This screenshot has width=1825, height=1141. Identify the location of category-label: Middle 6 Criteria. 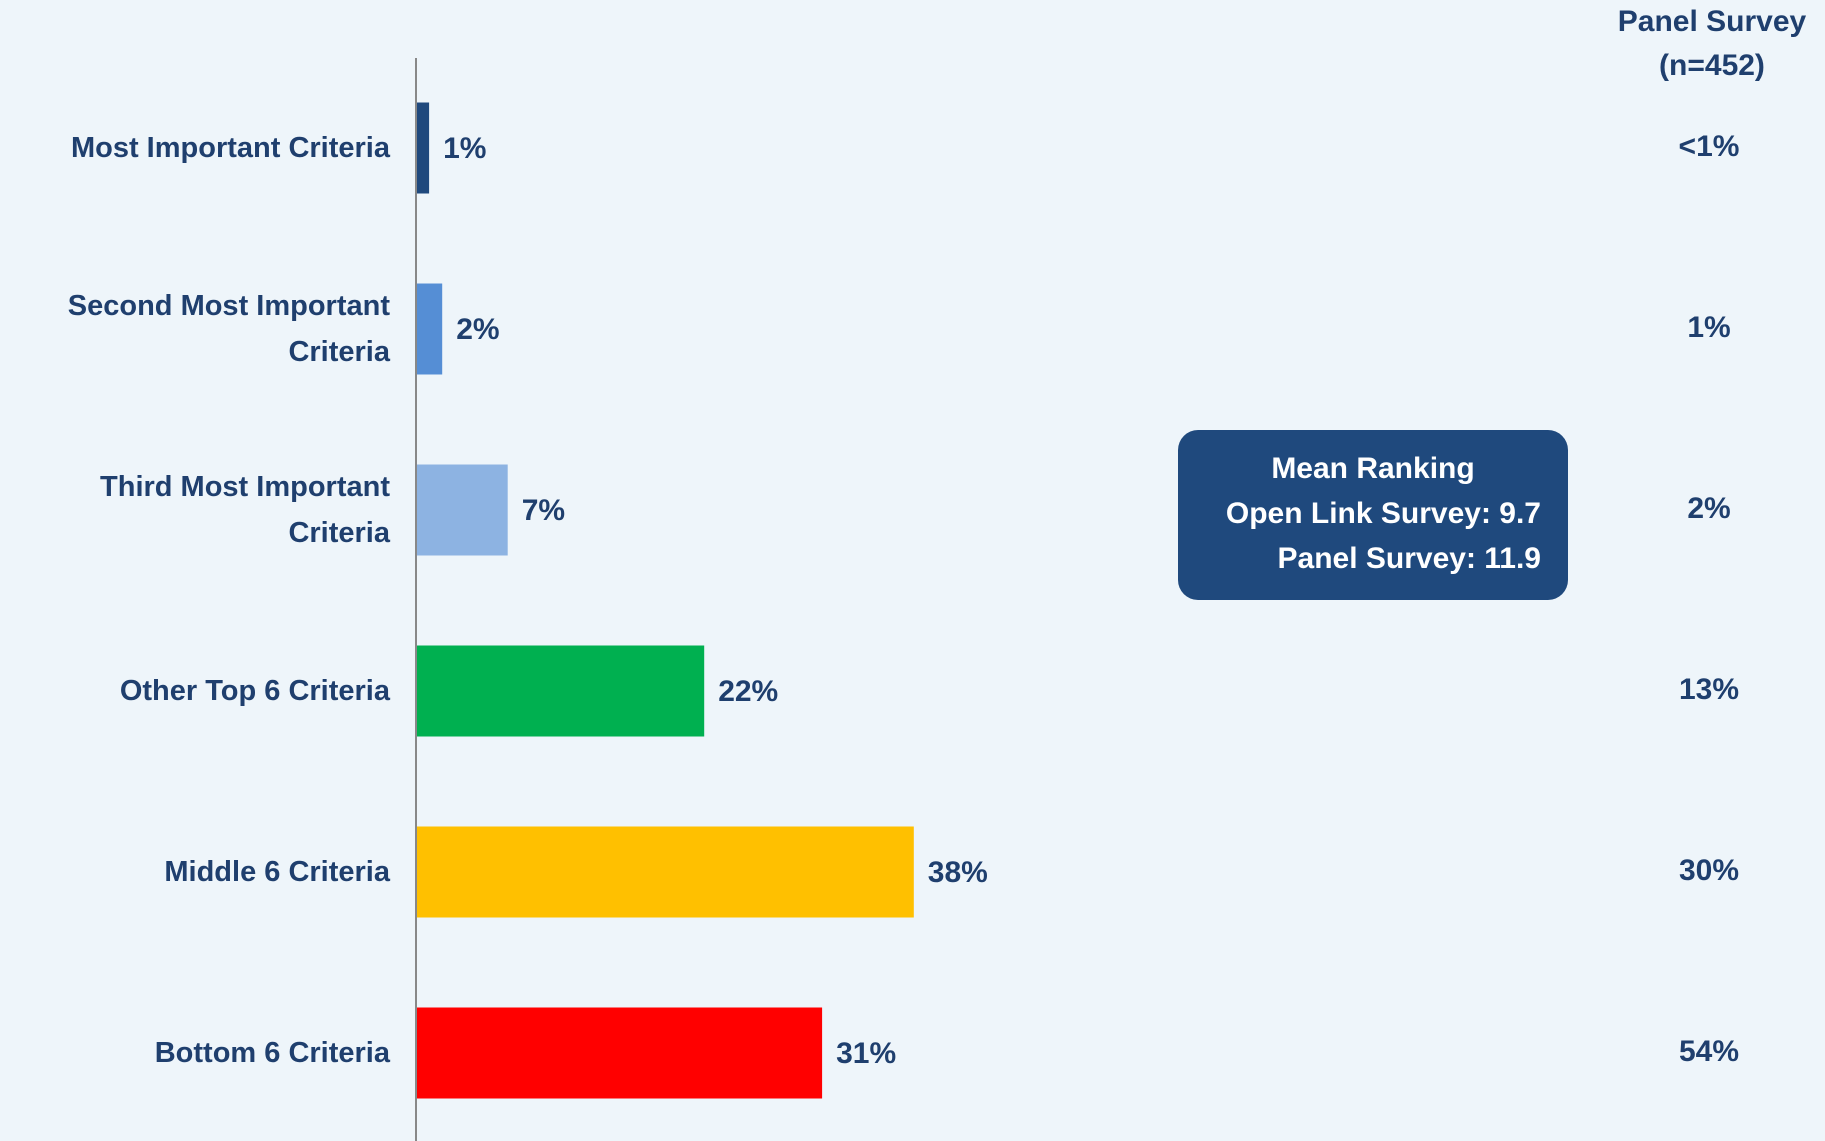
(277, 872).